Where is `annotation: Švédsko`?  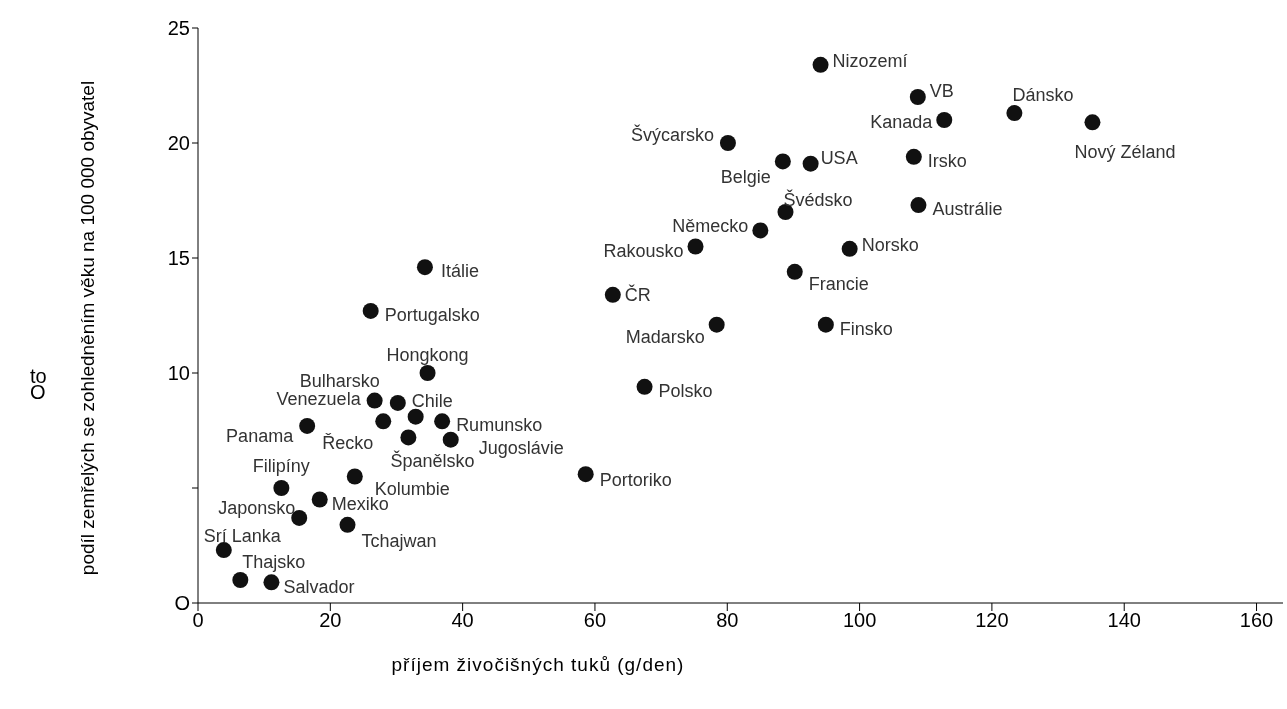
annotation: Švédsko is located at coordinates (818, 199).